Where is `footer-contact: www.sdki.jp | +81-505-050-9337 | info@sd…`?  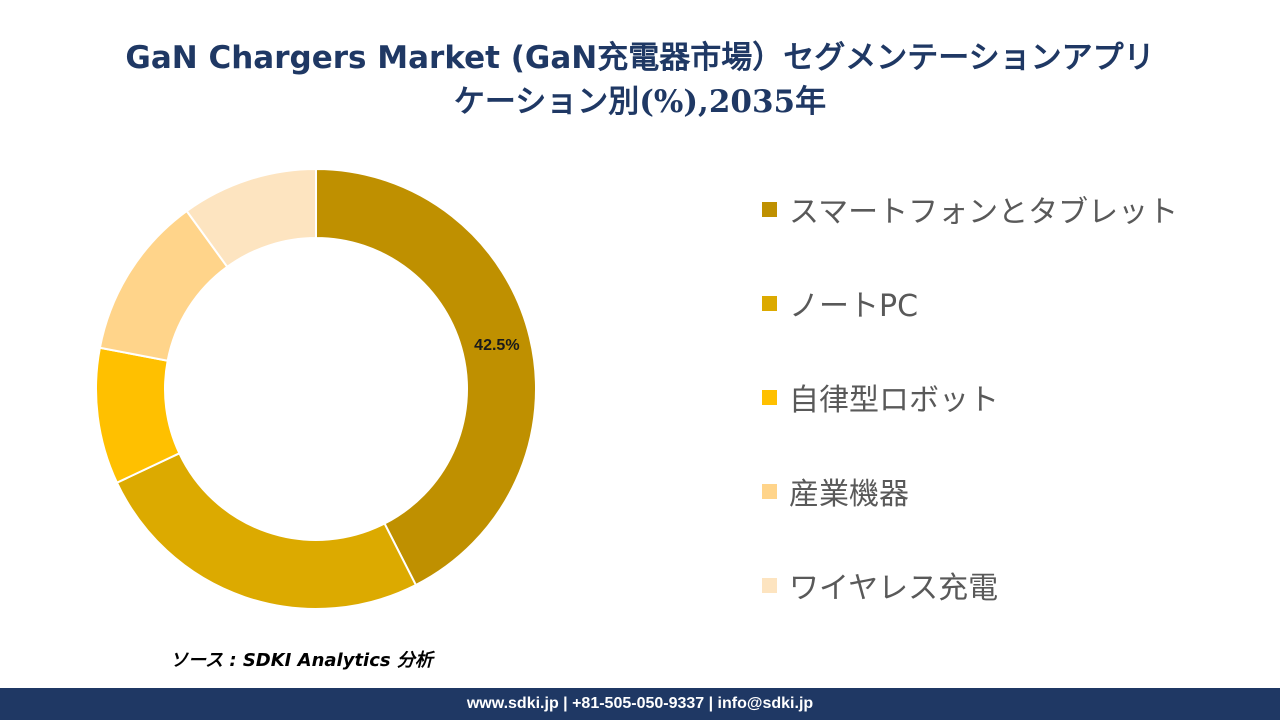 footer-contact: www.sdki.jp | +81-505-050-9337 | info@sd… is located at coordinates (640, 703).